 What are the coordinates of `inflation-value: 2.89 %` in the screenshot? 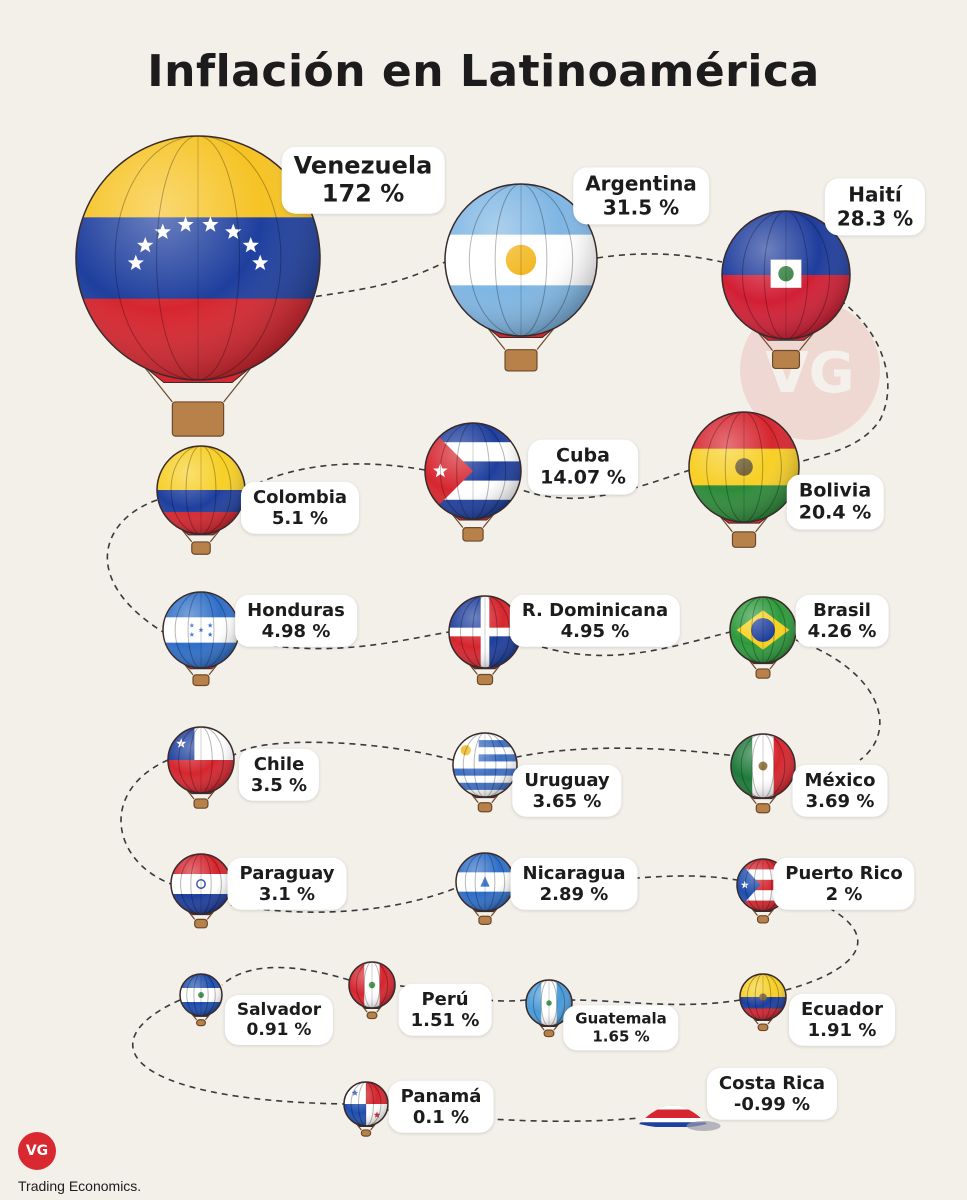 It's located at (574, 894).